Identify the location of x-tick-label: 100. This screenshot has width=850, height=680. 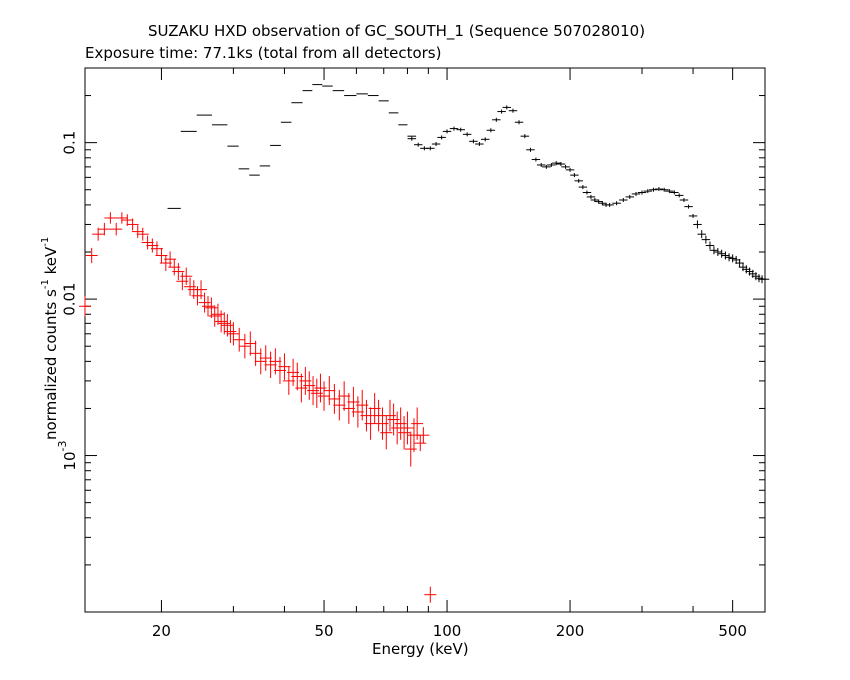
(447, 631).